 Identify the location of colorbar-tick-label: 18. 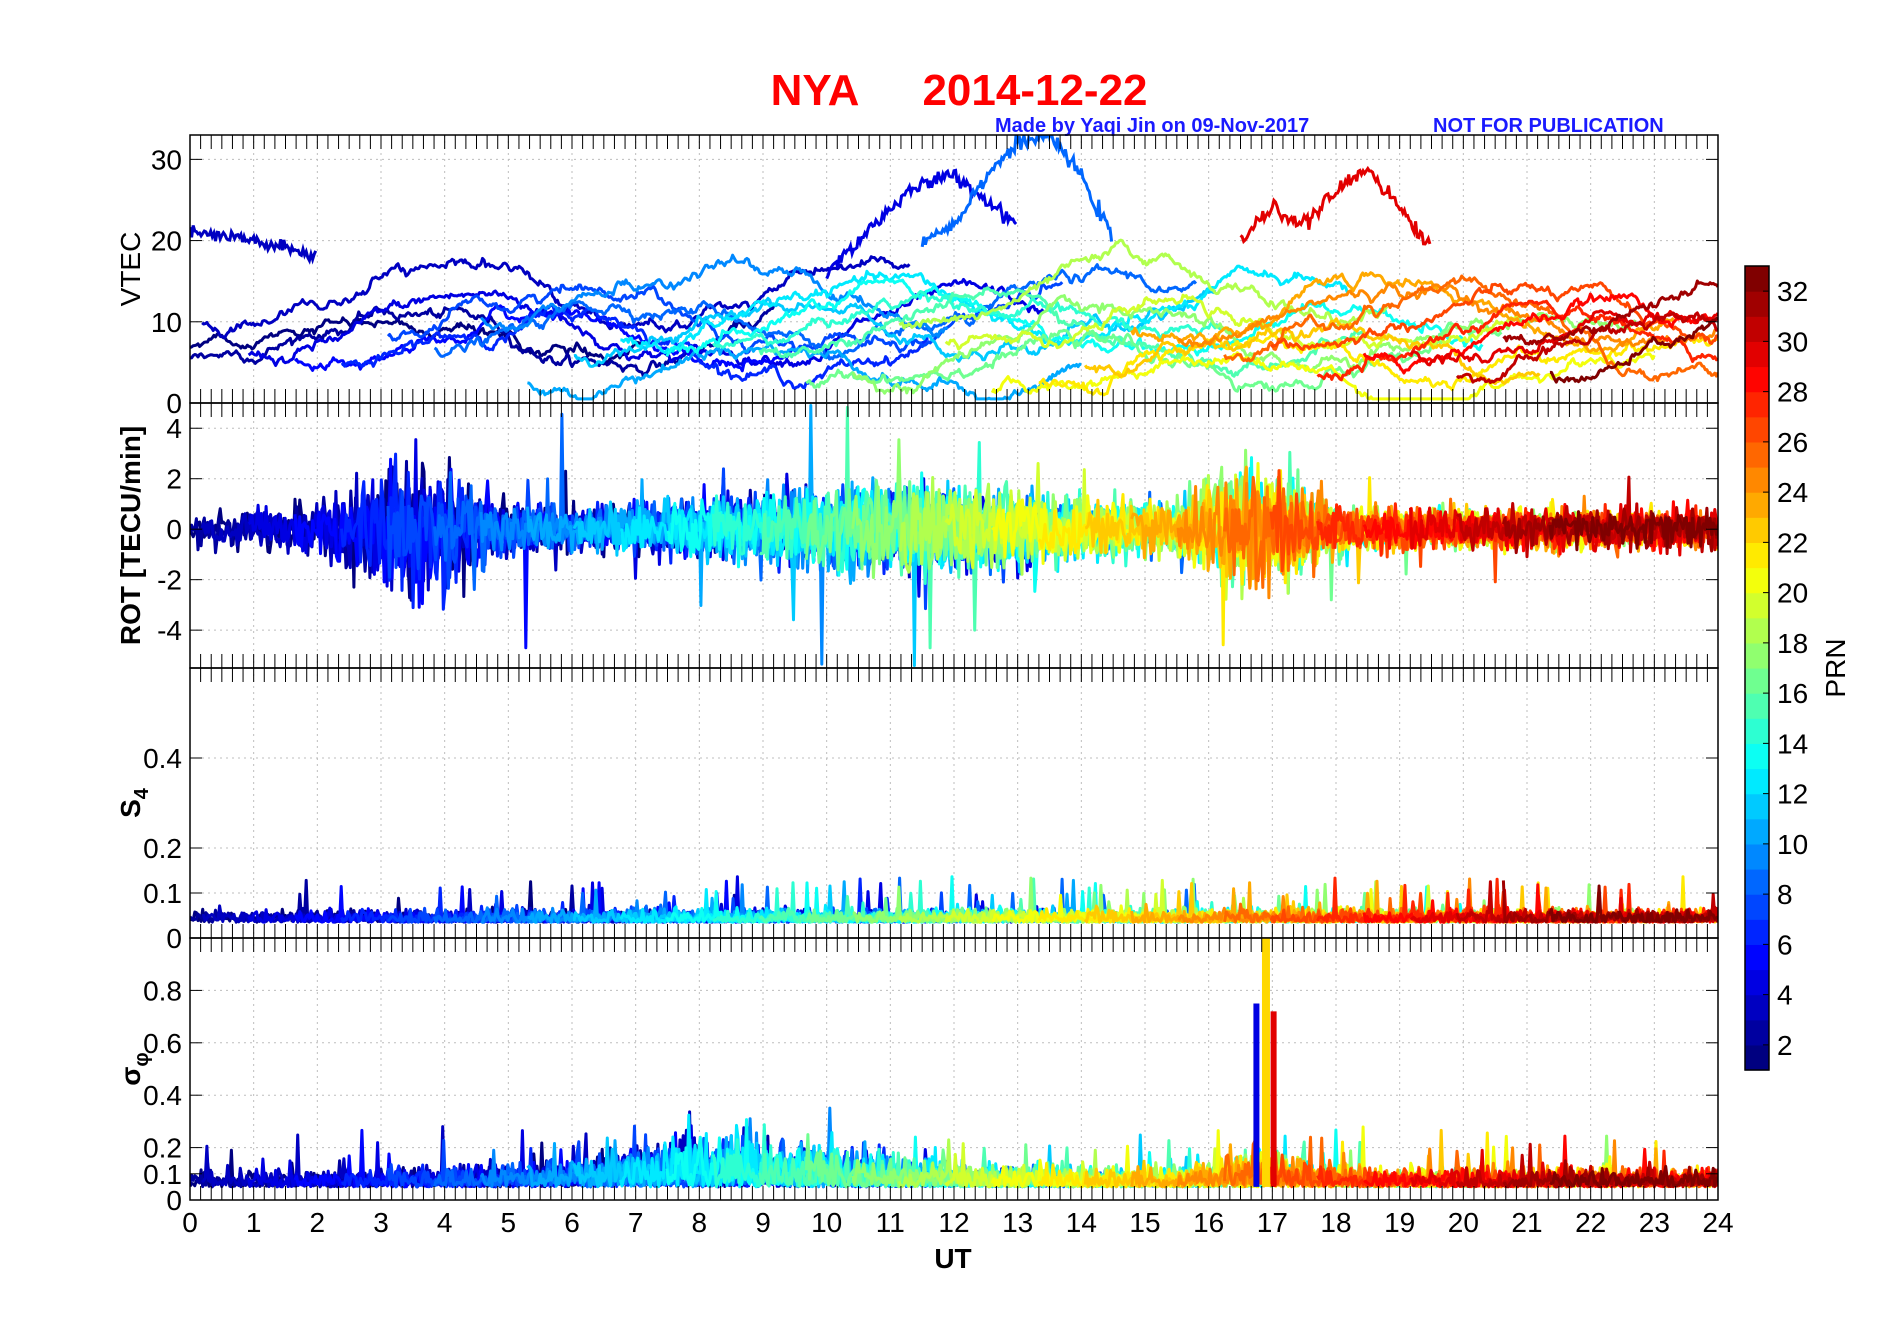
(1792, 643).